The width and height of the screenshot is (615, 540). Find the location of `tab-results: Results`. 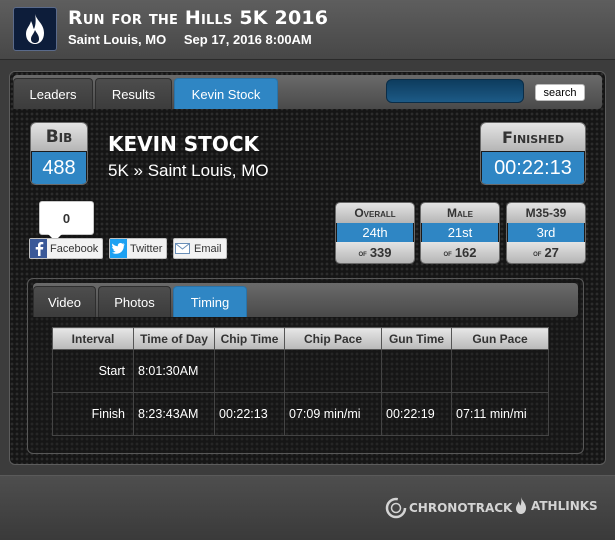

tab-results: Results is located at coordinates (133, 93).